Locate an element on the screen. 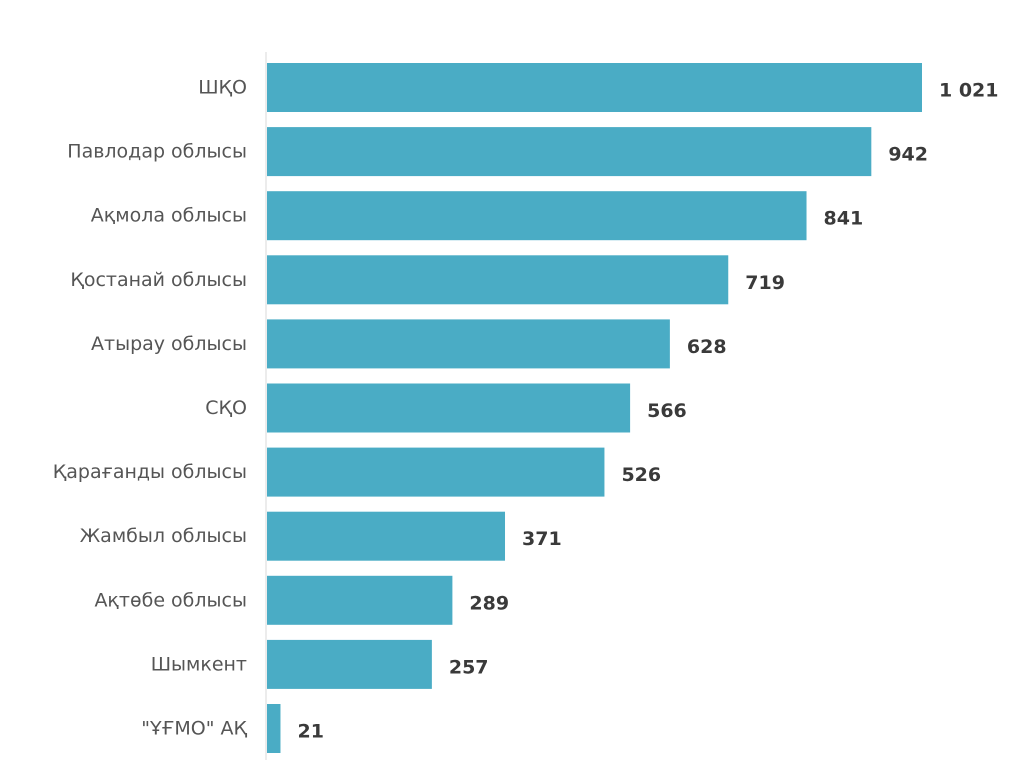 Image resolution: width=1024 pixels, height=782 pixels. value-label: 257 is located at coordinates (469, 667).